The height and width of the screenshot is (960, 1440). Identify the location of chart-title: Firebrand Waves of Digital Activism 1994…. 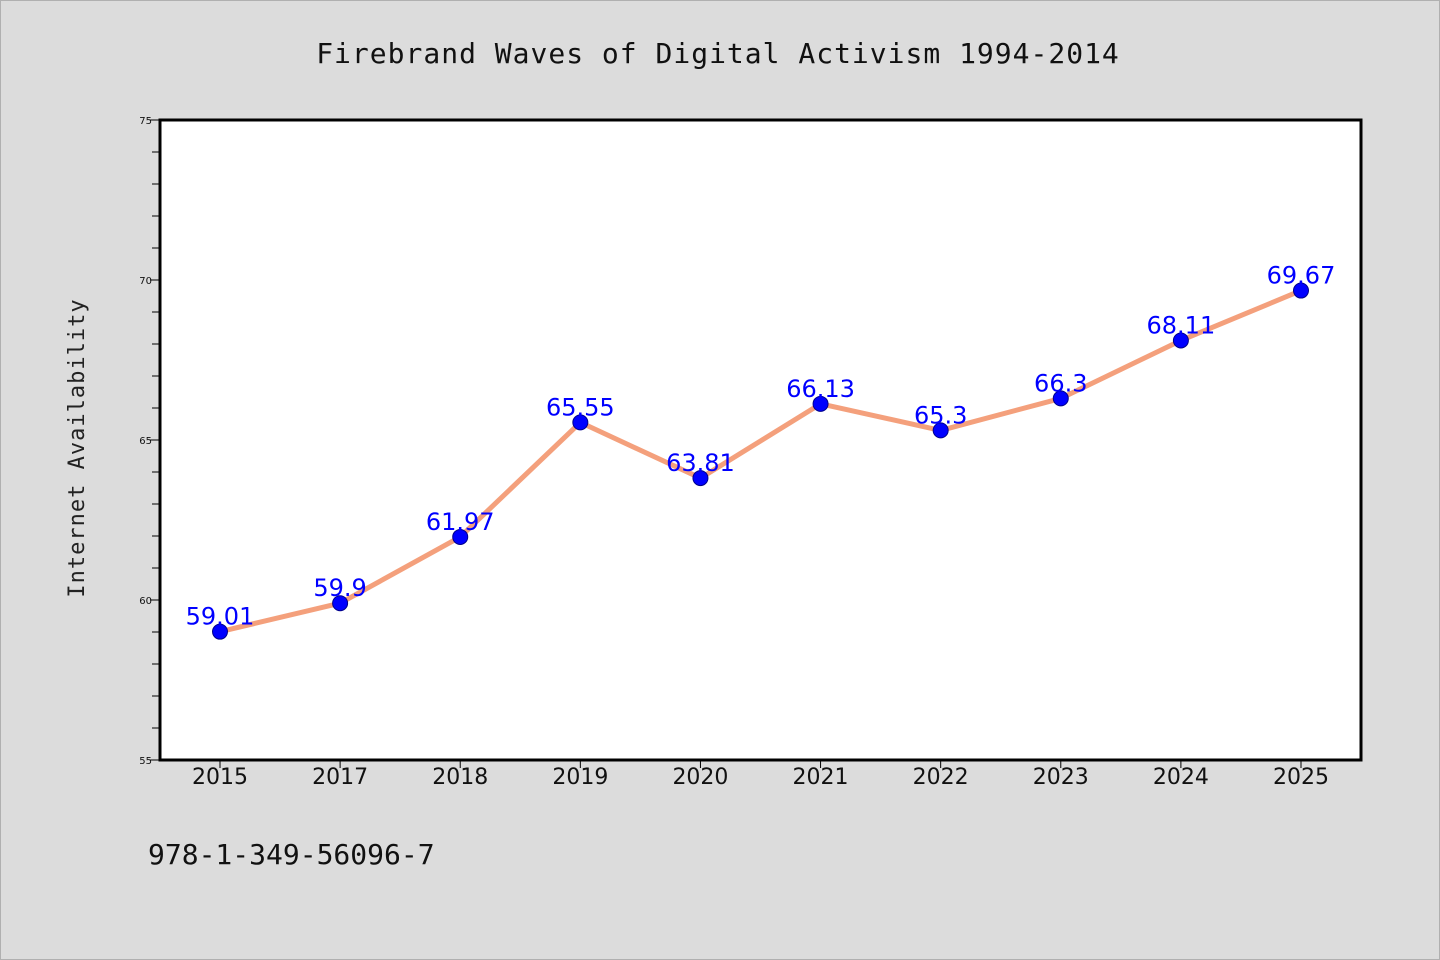
(718, 53).